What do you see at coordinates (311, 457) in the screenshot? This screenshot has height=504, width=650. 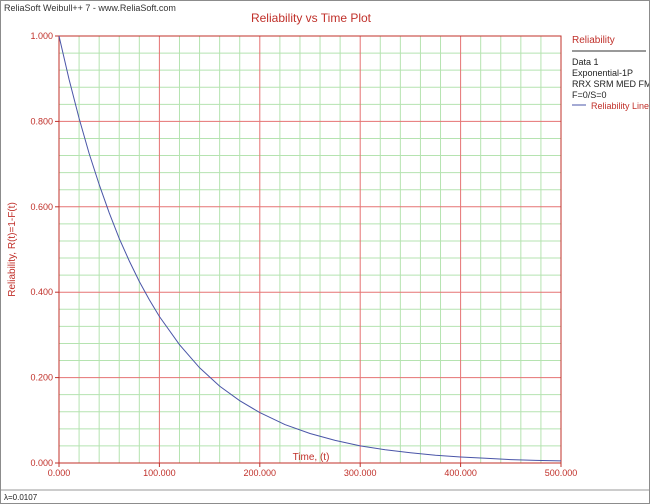 I see `x-axis-label: Time, (t)` at bounding box center [311, 457].